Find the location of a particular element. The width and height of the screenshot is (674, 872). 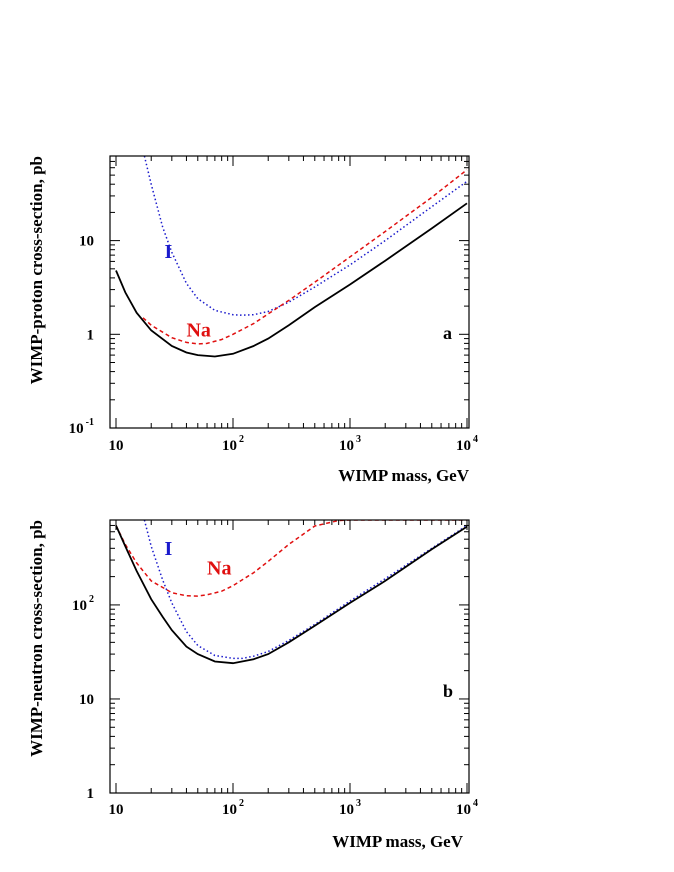

panel-a-series-label-i: I is located at coordinates (169, 252).